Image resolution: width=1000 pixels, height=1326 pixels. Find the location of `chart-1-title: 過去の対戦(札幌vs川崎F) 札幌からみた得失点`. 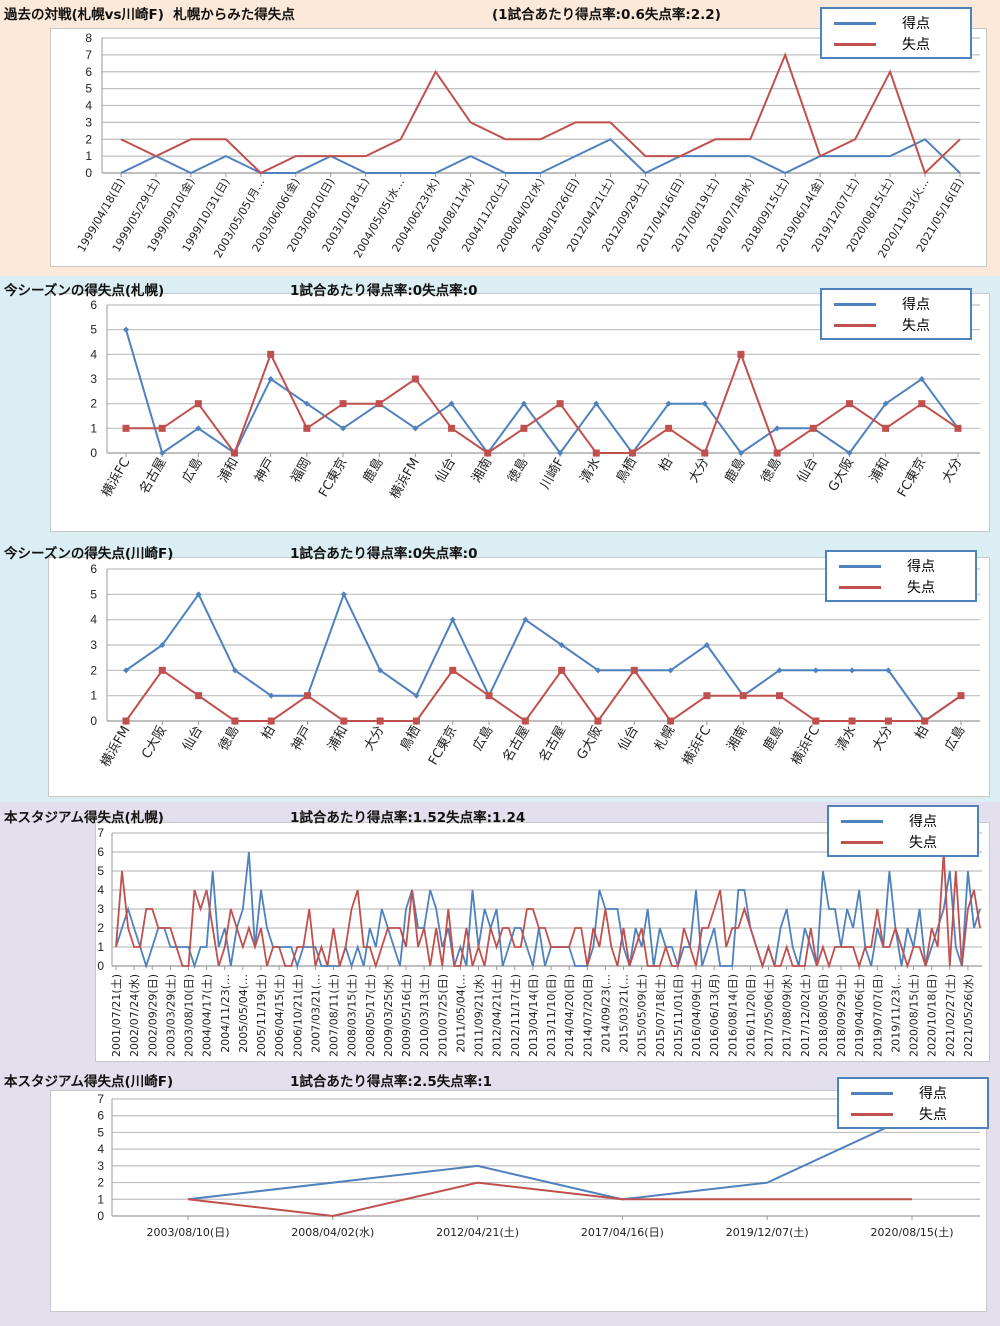

chart-1-title: 過去の対戦(札幌vs川崎F) 札幌からみた得失点 is located at coordinates (149, 15).